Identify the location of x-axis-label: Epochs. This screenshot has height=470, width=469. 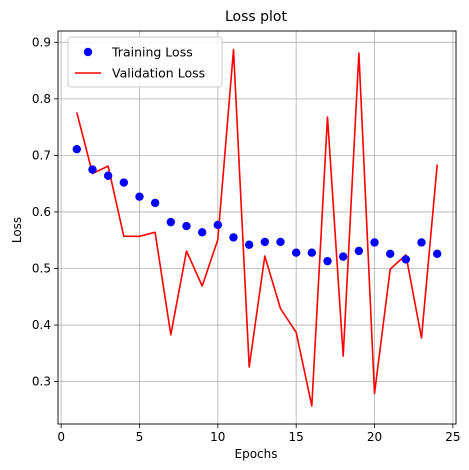
(256, 454).